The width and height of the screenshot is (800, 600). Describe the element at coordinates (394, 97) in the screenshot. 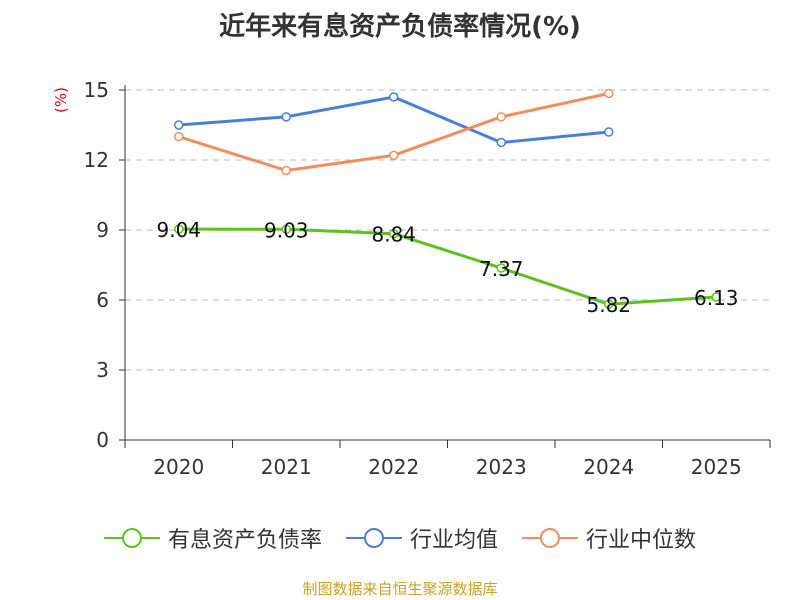

I see `data-point-industry-mean-2022` at that location.